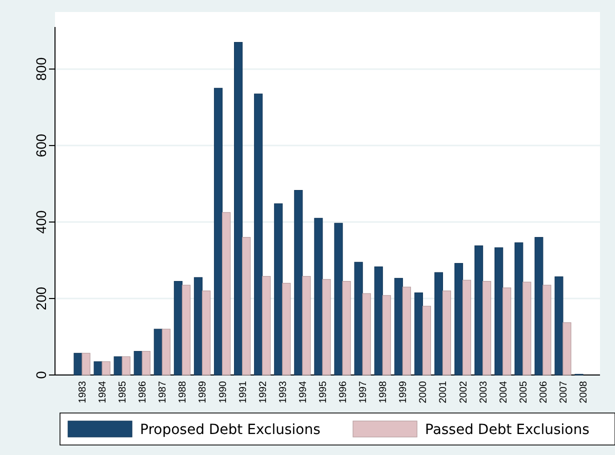  What do you see at coordinates (564, 392) in the screenshot?
I see `x-tick-label: 2007` at bounding box center [564, 392].